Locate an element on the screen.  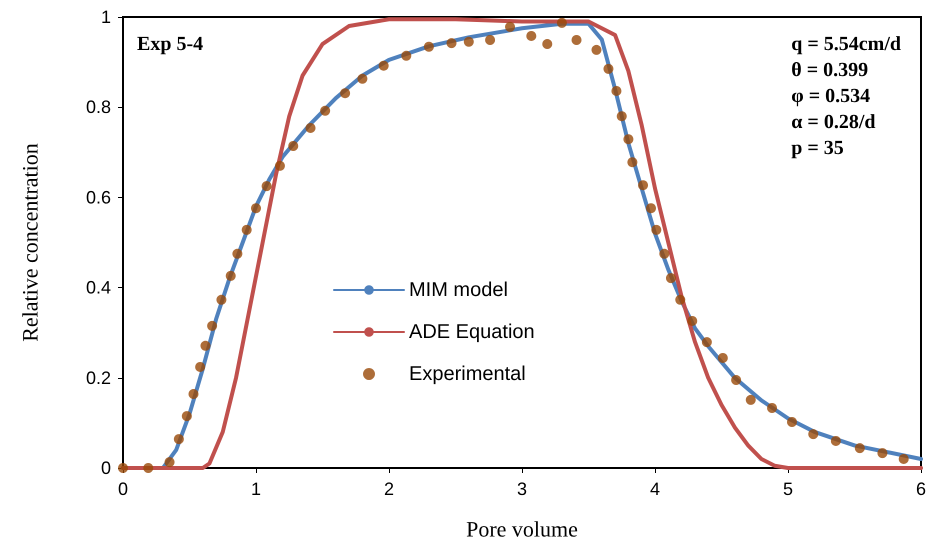
y-tick-label: 0.6 is located at coordinates (98, 197).